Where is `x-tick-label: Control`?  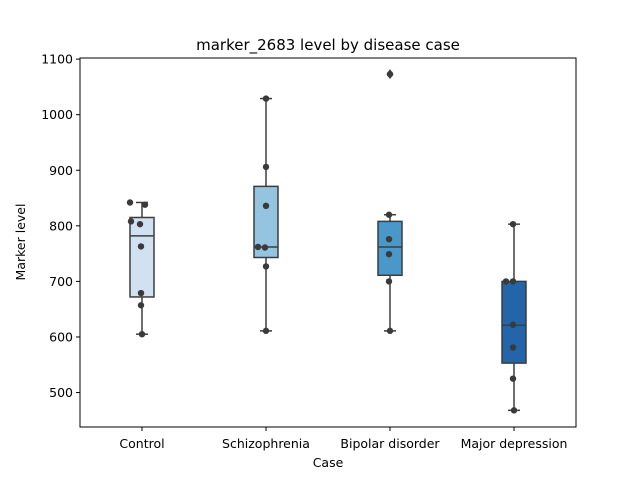 x-tick-label: Control is located at coordinates (141, 443).